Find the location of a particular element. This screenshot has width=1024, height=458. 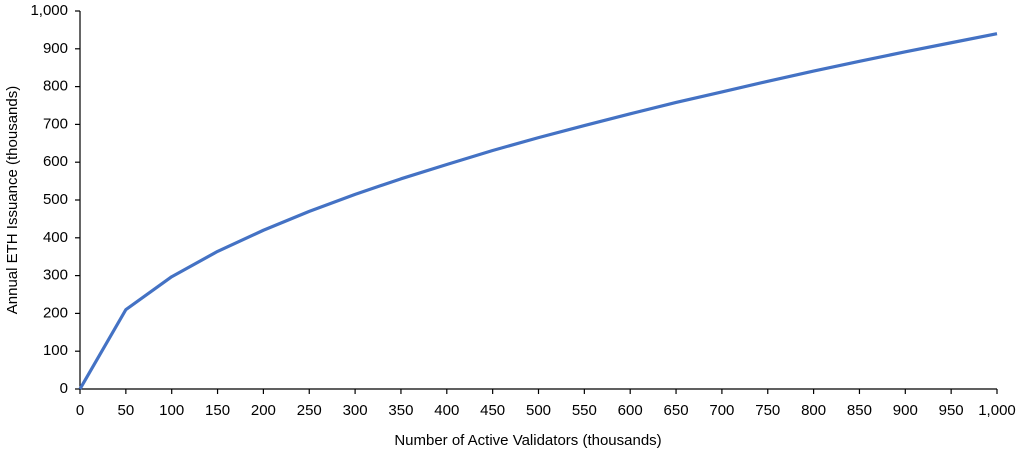

y-tick-label: 100 is located at coordinates (55, 350).